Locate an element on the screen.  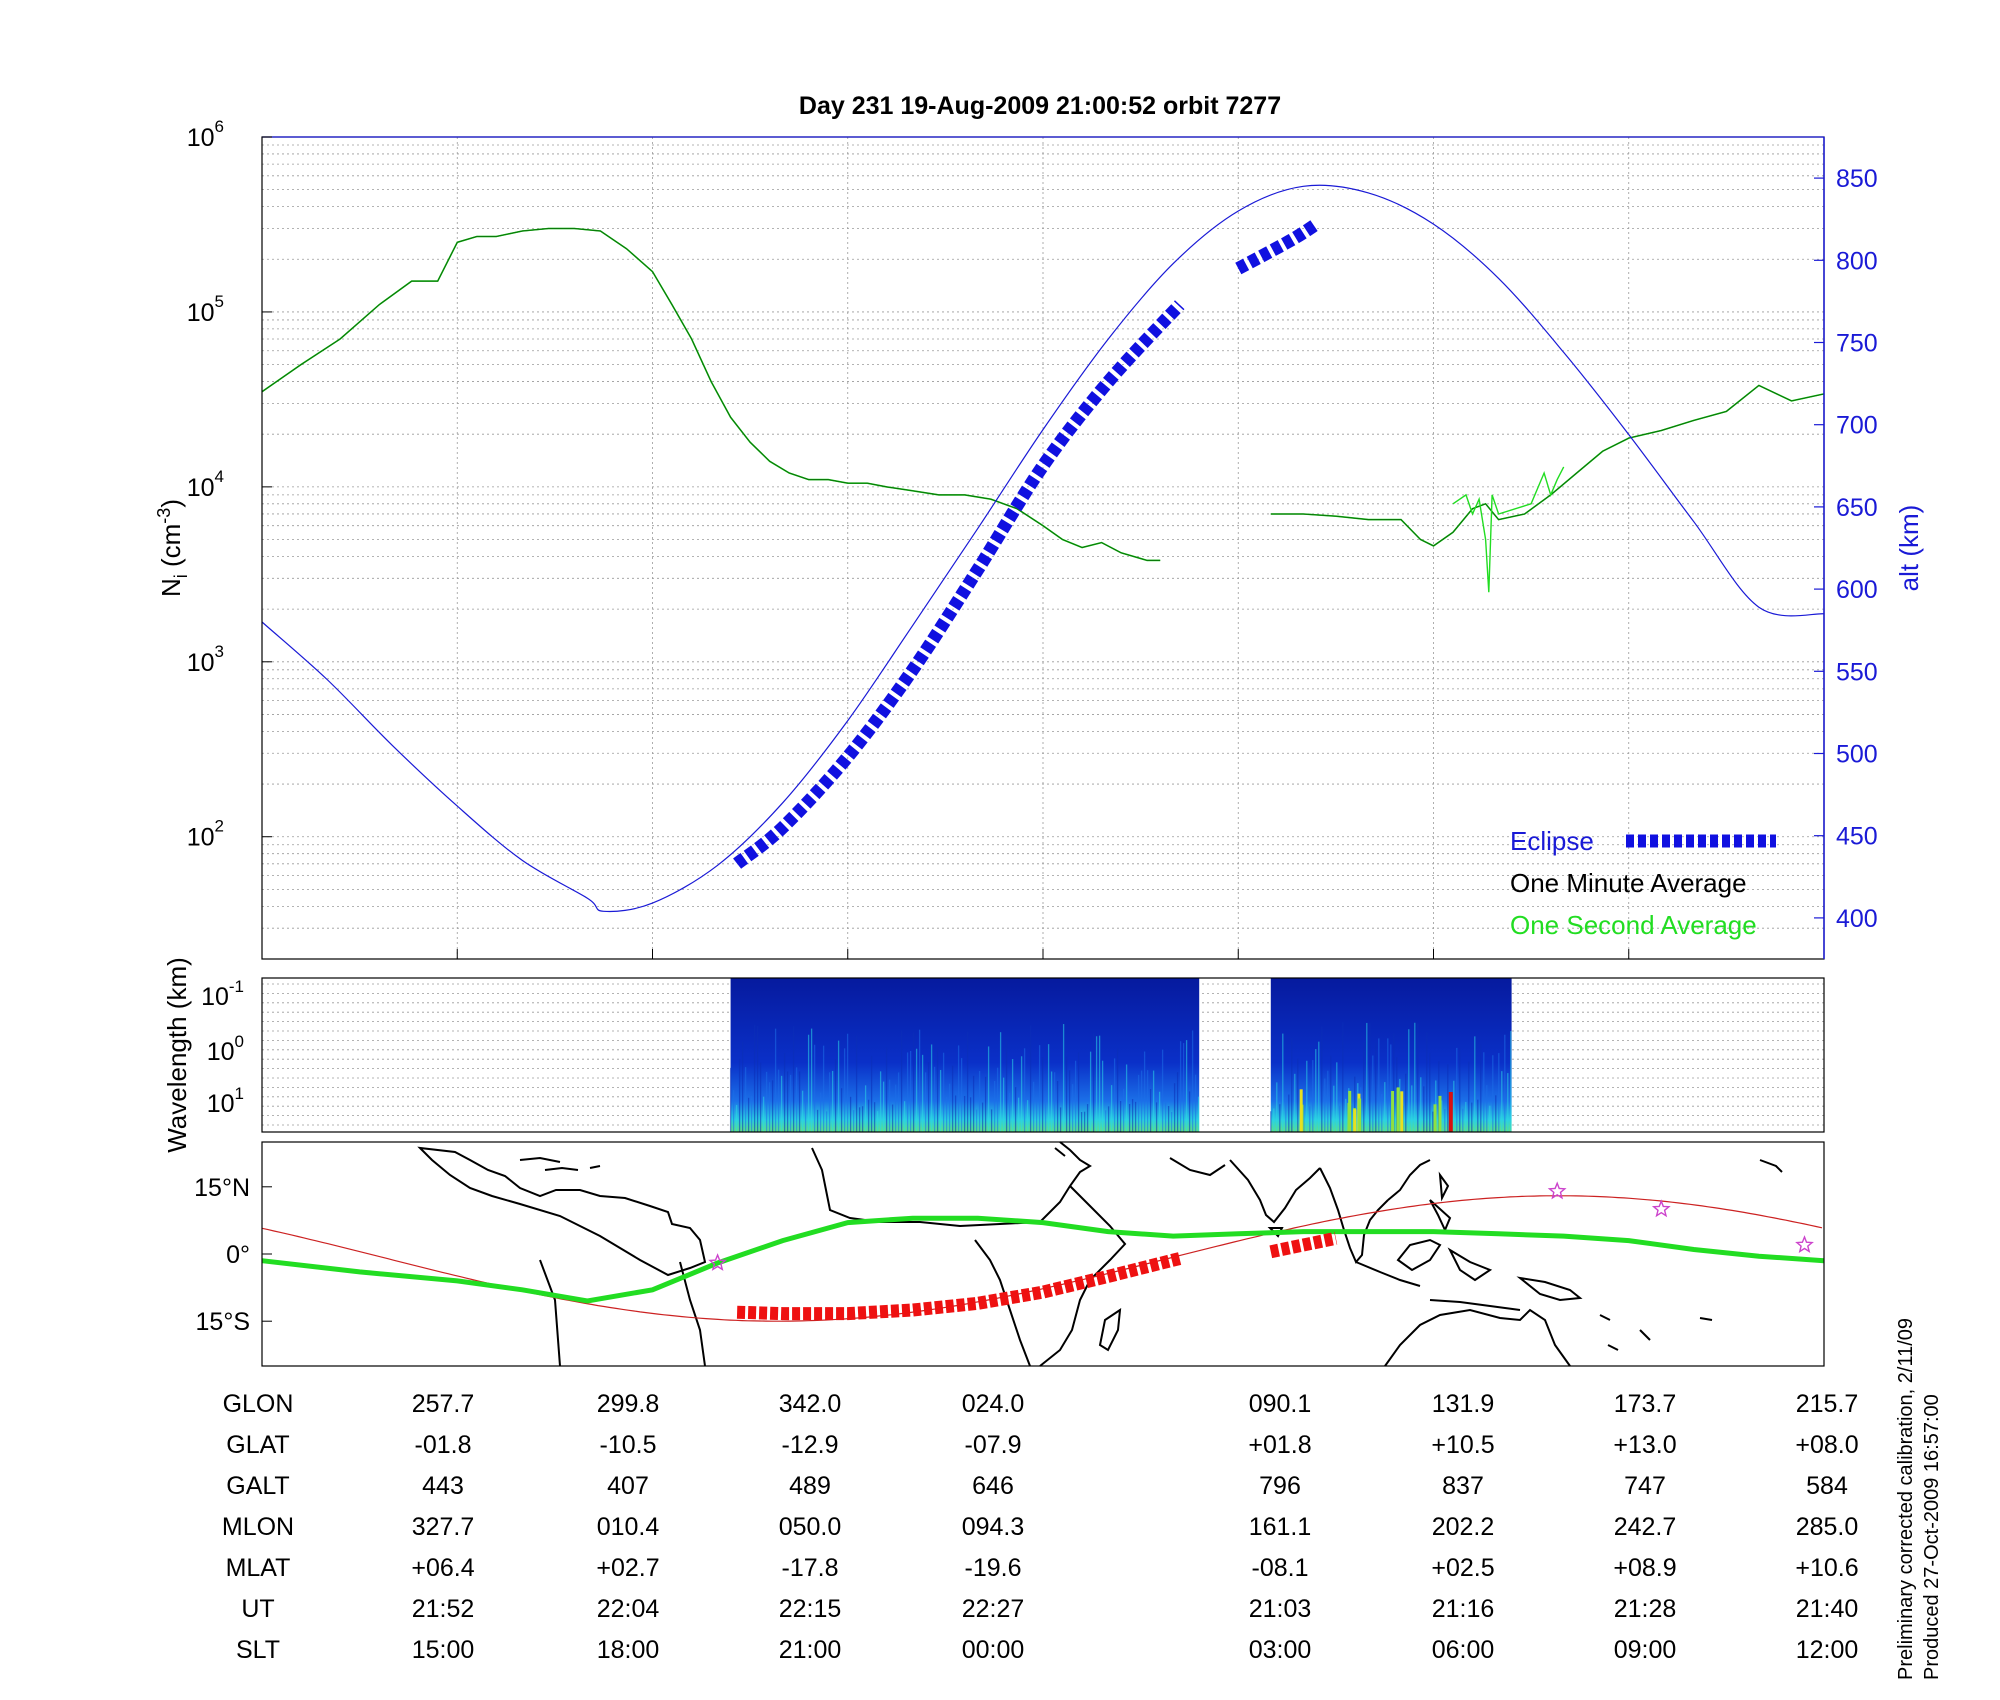
table-cell: 747 is located at coordinates (1645, 1486).